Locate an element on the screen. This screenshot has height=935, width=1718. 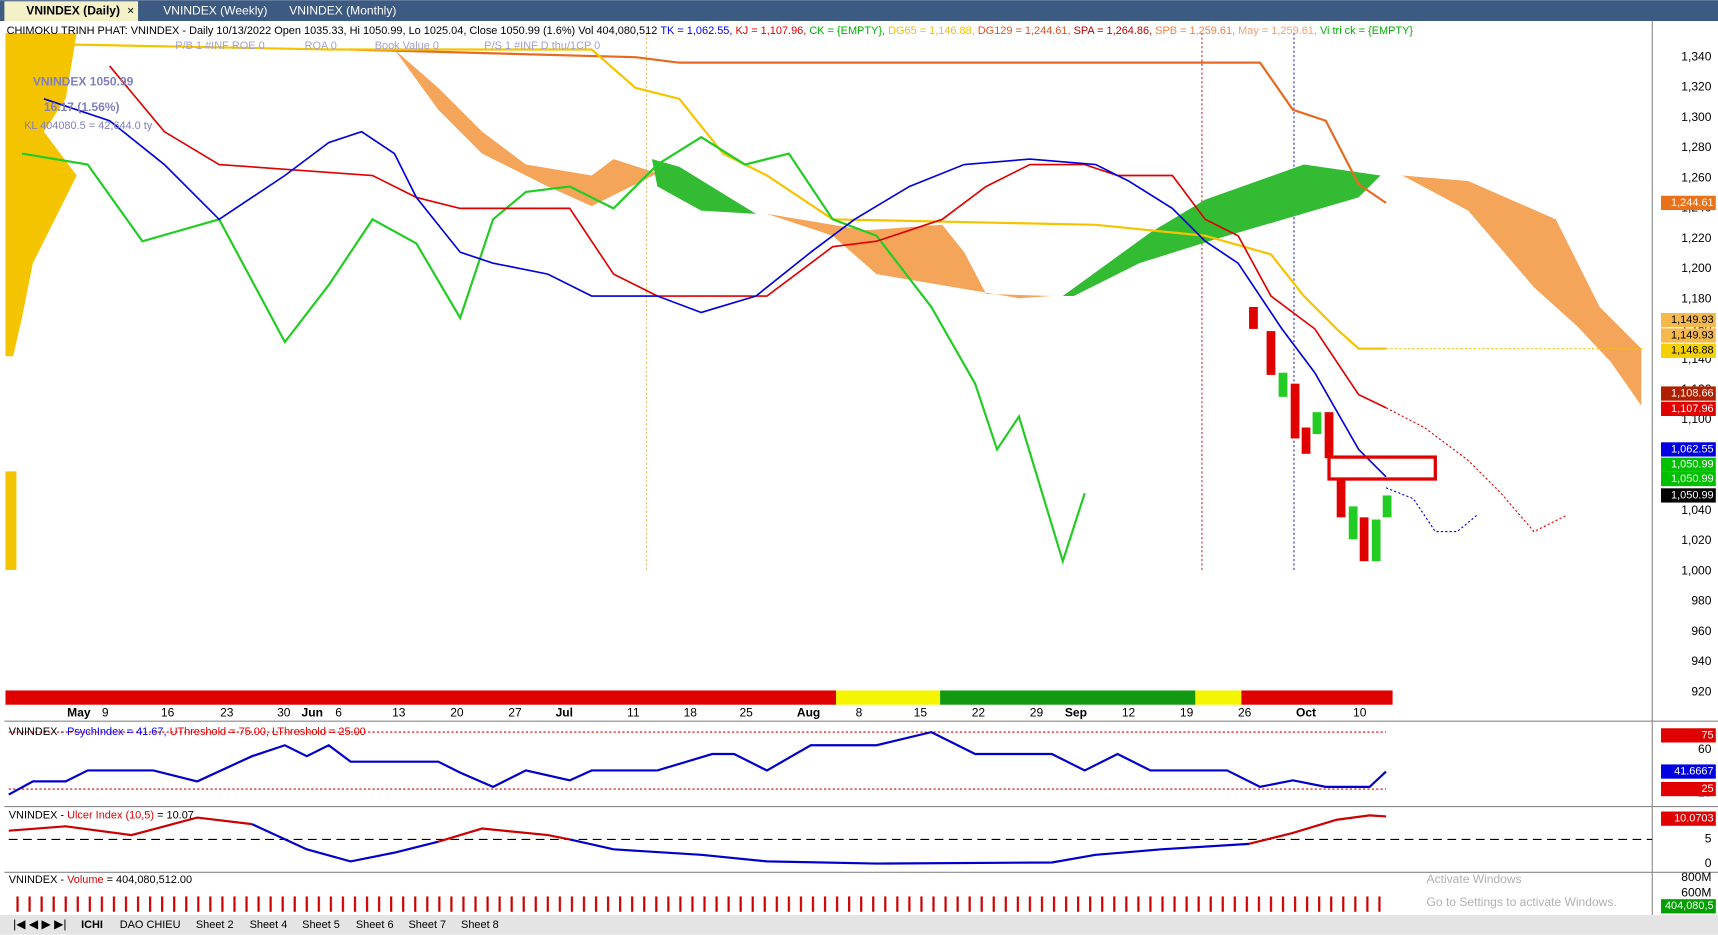
date-label: 11 is located at coordinates (633, 713).